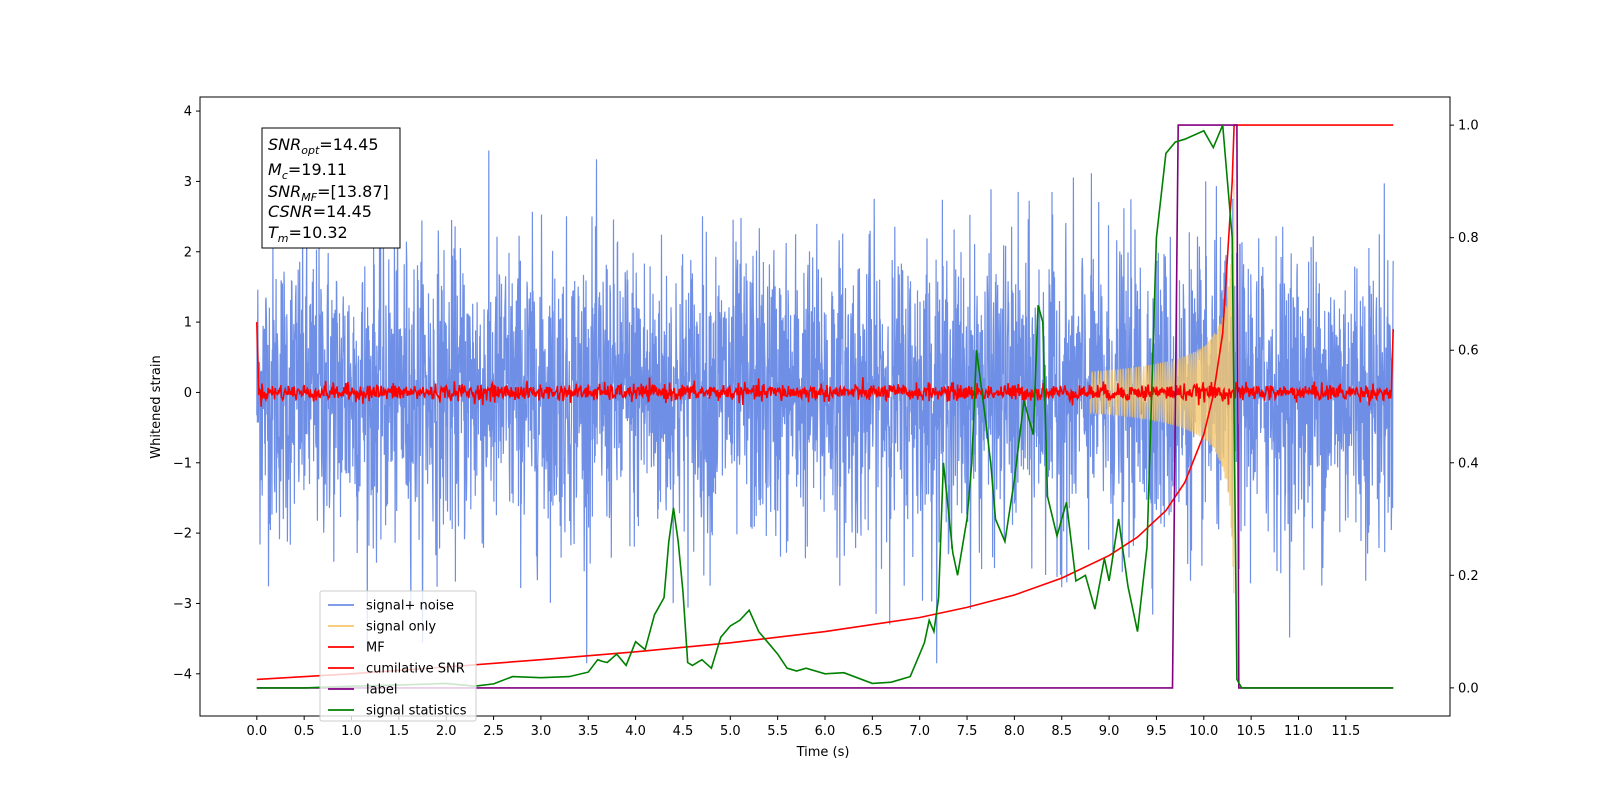 Image resolution: width=1600 pixels, height=800 pixels. What do you see at coordinates (493, 731) in the screenshot?
I see `x-tick-label: 2.5` at bounding box center [493, 731].